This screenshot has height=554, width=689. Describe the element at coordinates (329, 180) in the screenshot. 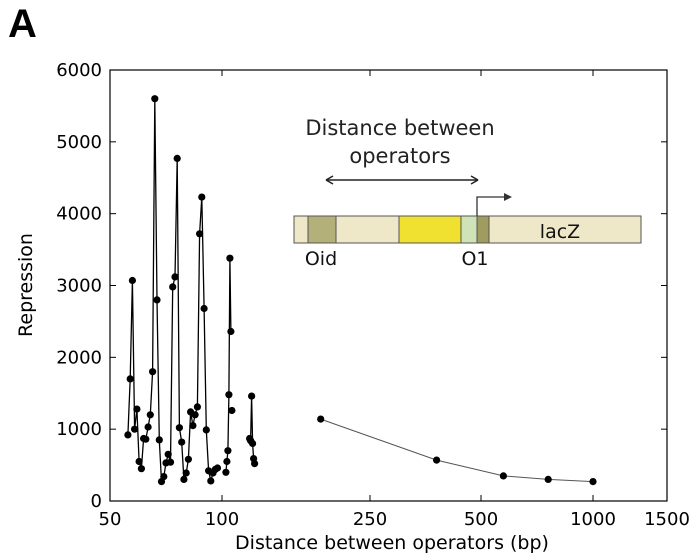

I see `distance-arrowhead-left-icon` at that location.